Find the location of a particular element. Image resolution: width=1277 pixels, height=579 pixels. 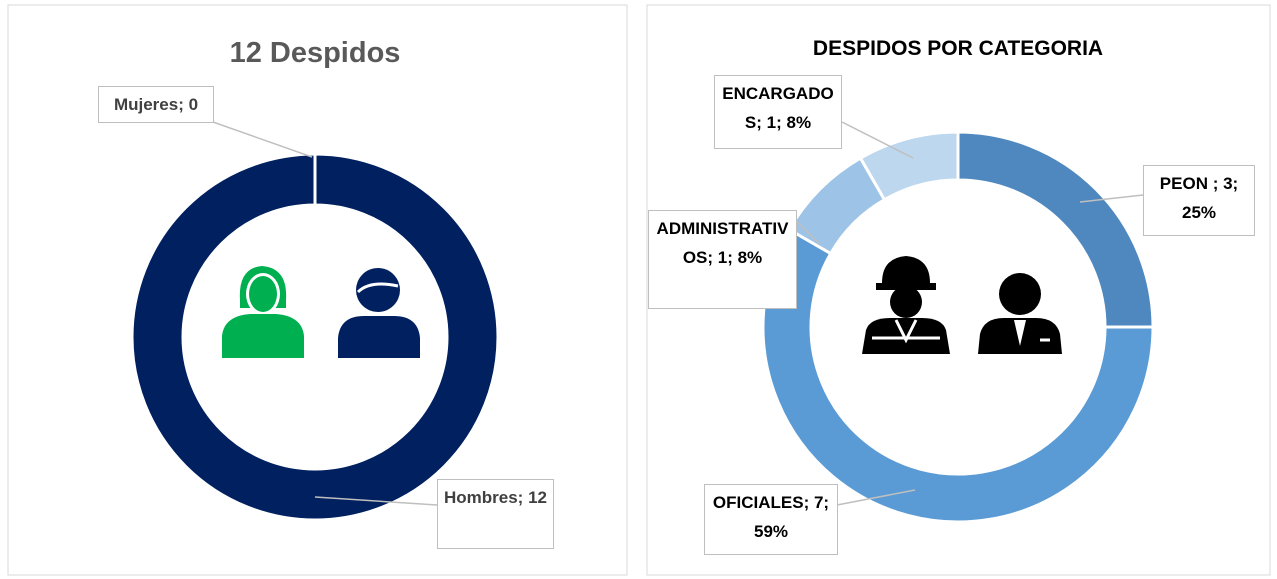

data-label: OFICIALES; 7; 59% is located at coordinates (771, 519).